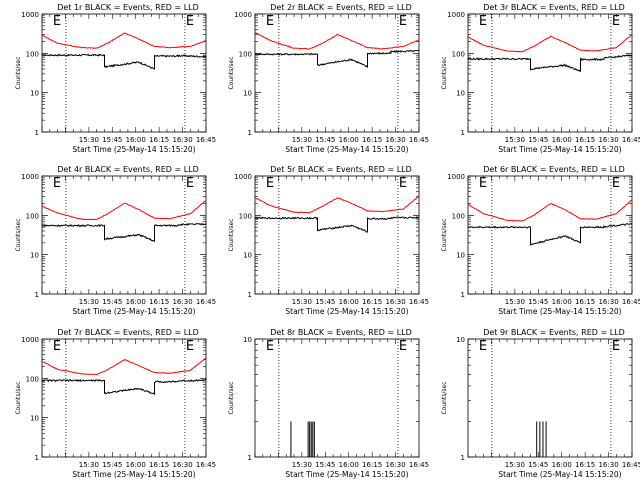 The height and width of the screenshot is (480, 640). I want to click on panel-title: Det 2r BLACK = Events, RED = LLD, so click(341, 7).